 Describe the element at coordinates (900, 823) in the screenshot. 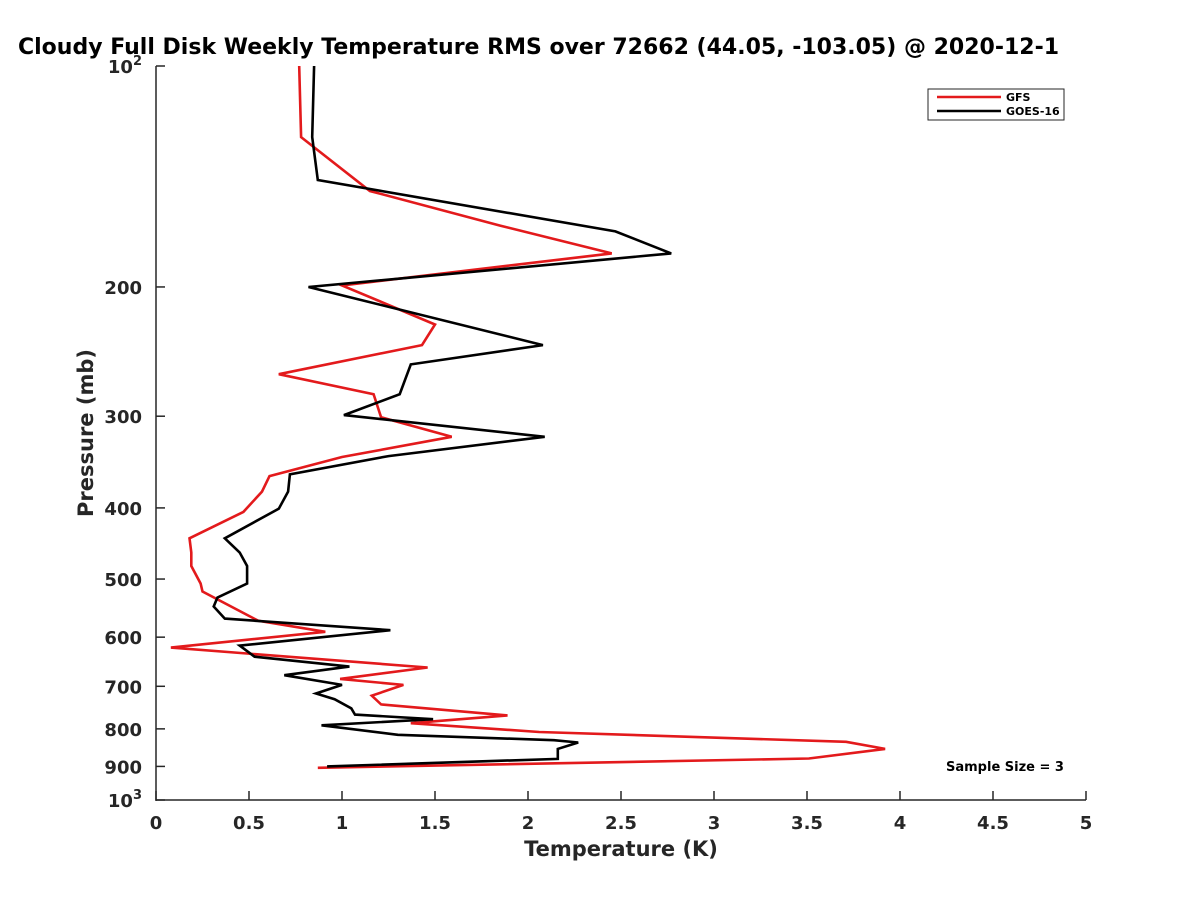

I see `x-tick-label: 4` at that location.